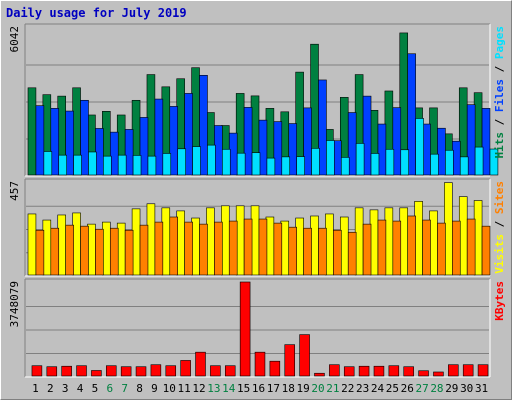 The image size is (512, 400). What do you see at coordinates (124, 388) in the screenshot?
I see `x-tick-label-day-7: 7` at bounding box center [124, 388].